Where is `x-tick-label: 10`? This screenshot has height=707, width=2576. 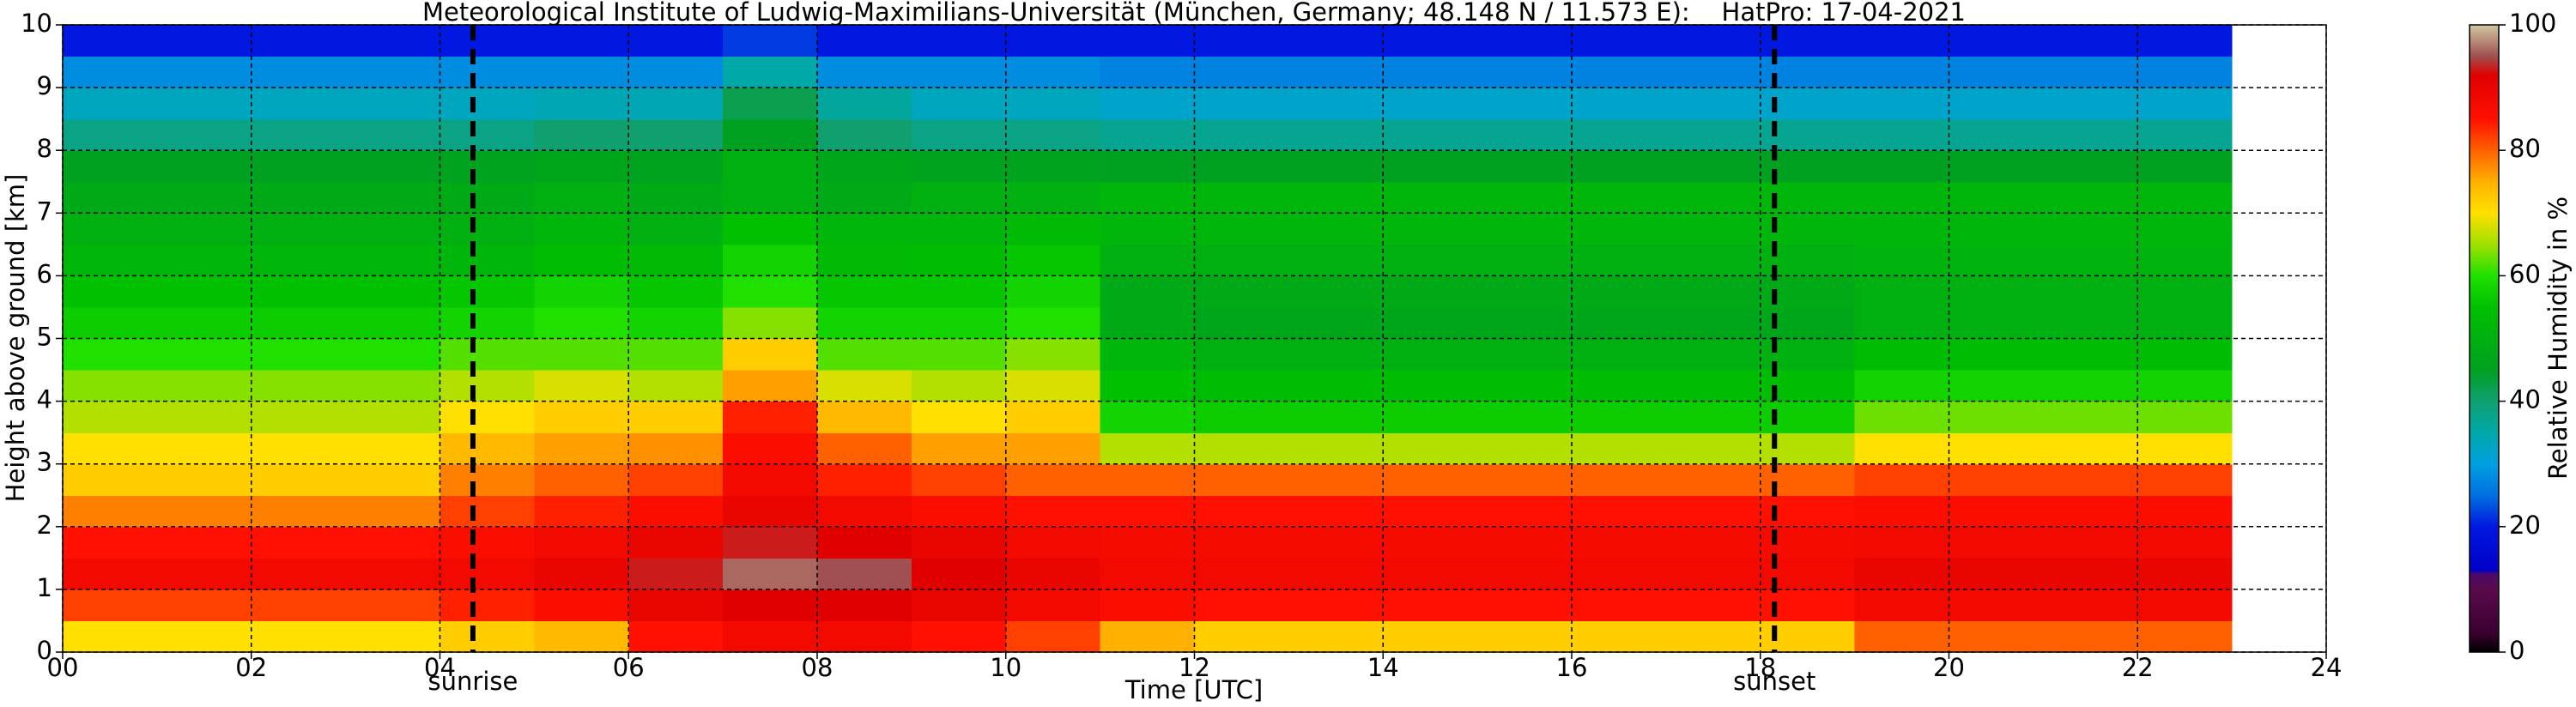 x-tick-label: 10 is located at coordinates (1005, 667).